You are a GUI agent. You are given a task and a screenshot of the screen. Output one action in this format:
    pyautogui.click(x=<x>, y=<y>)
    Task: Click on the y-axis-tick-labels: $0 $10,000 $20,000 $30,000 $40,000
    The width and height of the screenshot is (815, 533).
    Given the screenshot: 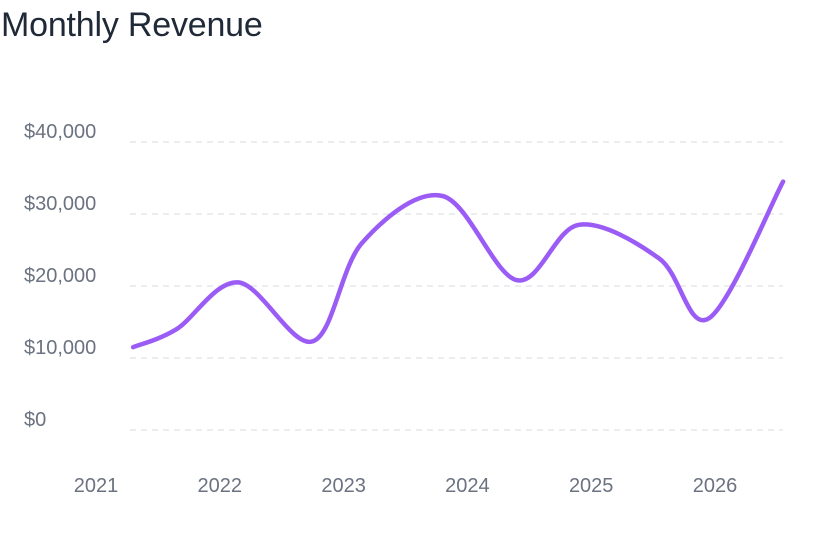 What is the action you would take?
    pyautogui.click(x=60, y=276)
    